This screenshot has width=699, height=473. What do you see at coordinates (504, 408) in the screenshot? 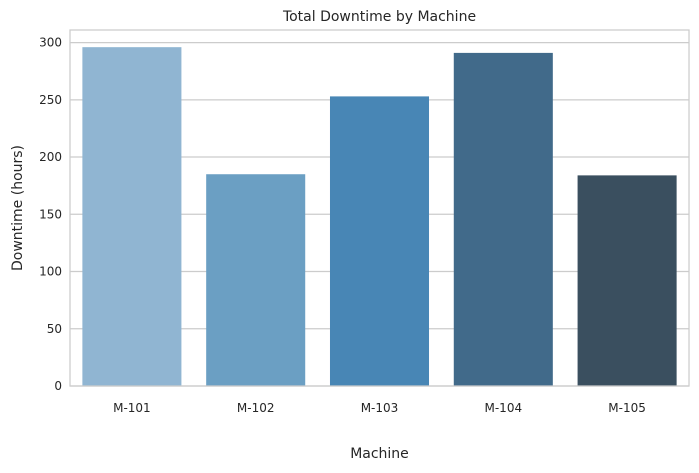
I see `x-tick-label: M-104` at bounding box center [504, 408].